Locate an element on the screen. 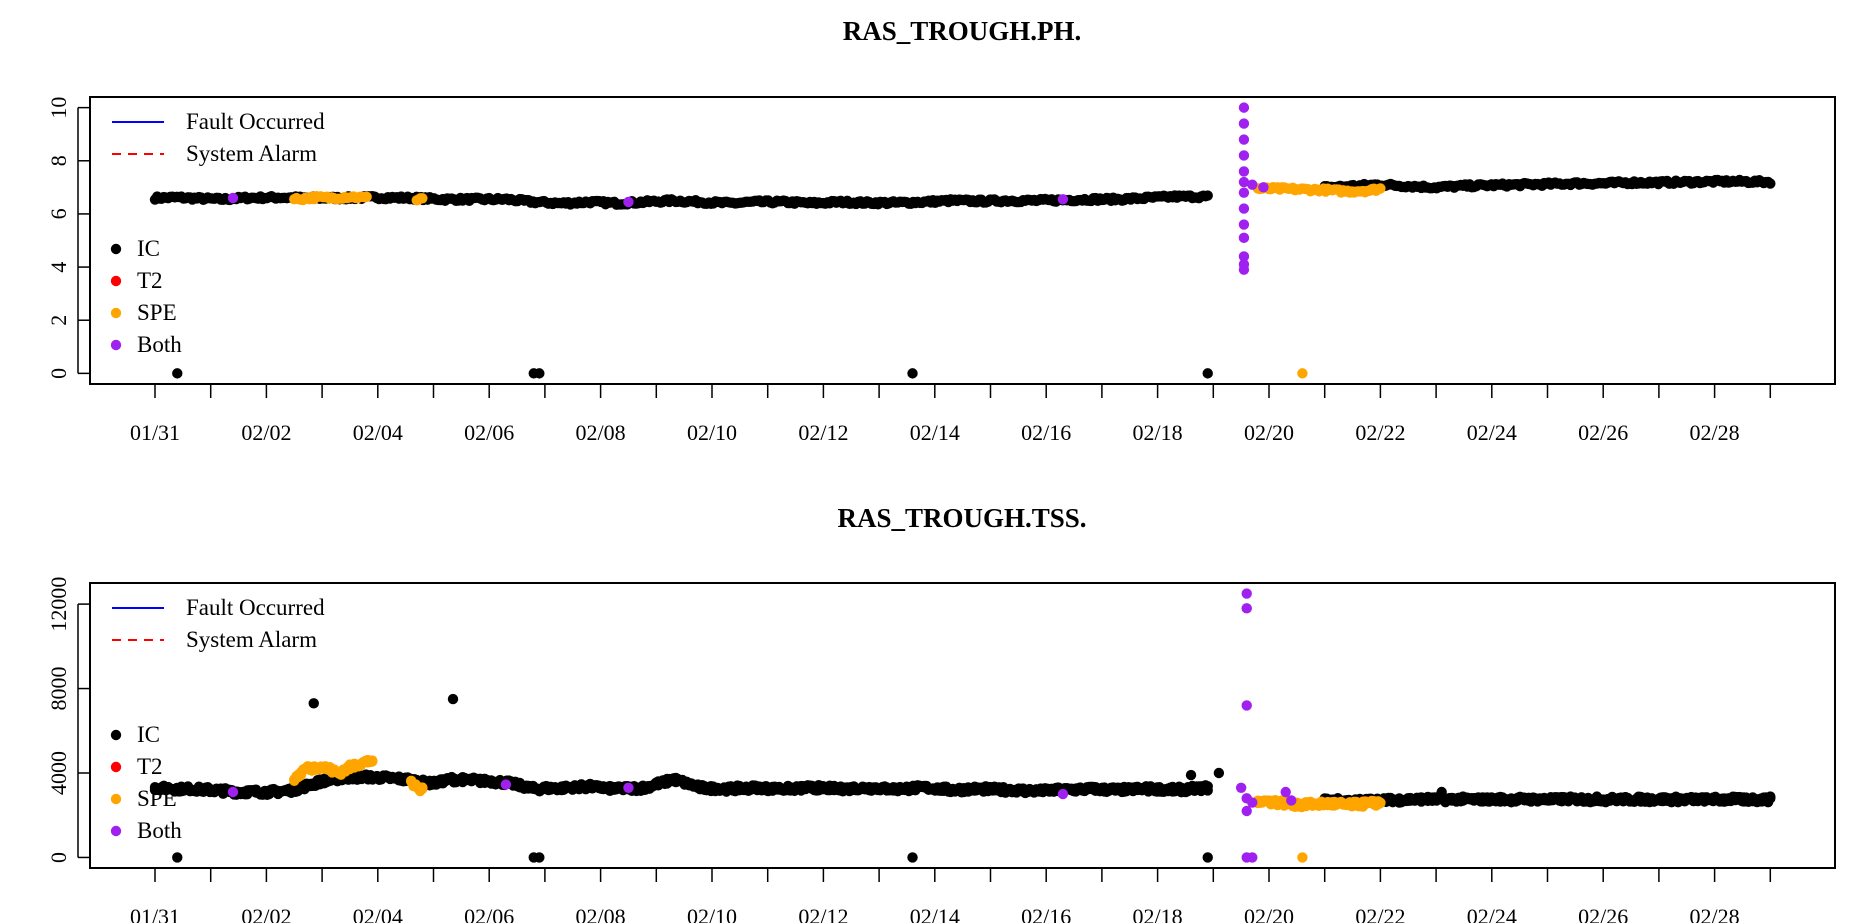 This screenshot has height=923, width=1868. ph-x-tick-label: 02/22 is located at coordinates (1380, 432).